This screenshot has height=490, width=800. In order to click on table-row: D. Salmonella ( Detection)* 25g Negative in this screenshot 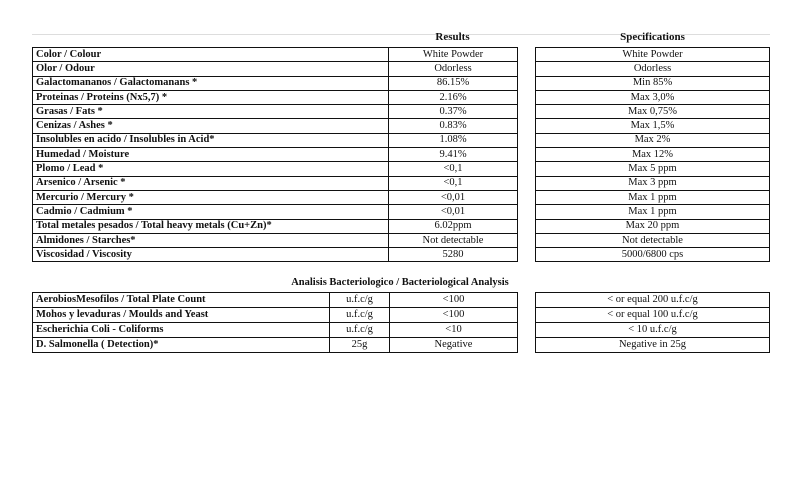, I will do `click(275, 345)`.